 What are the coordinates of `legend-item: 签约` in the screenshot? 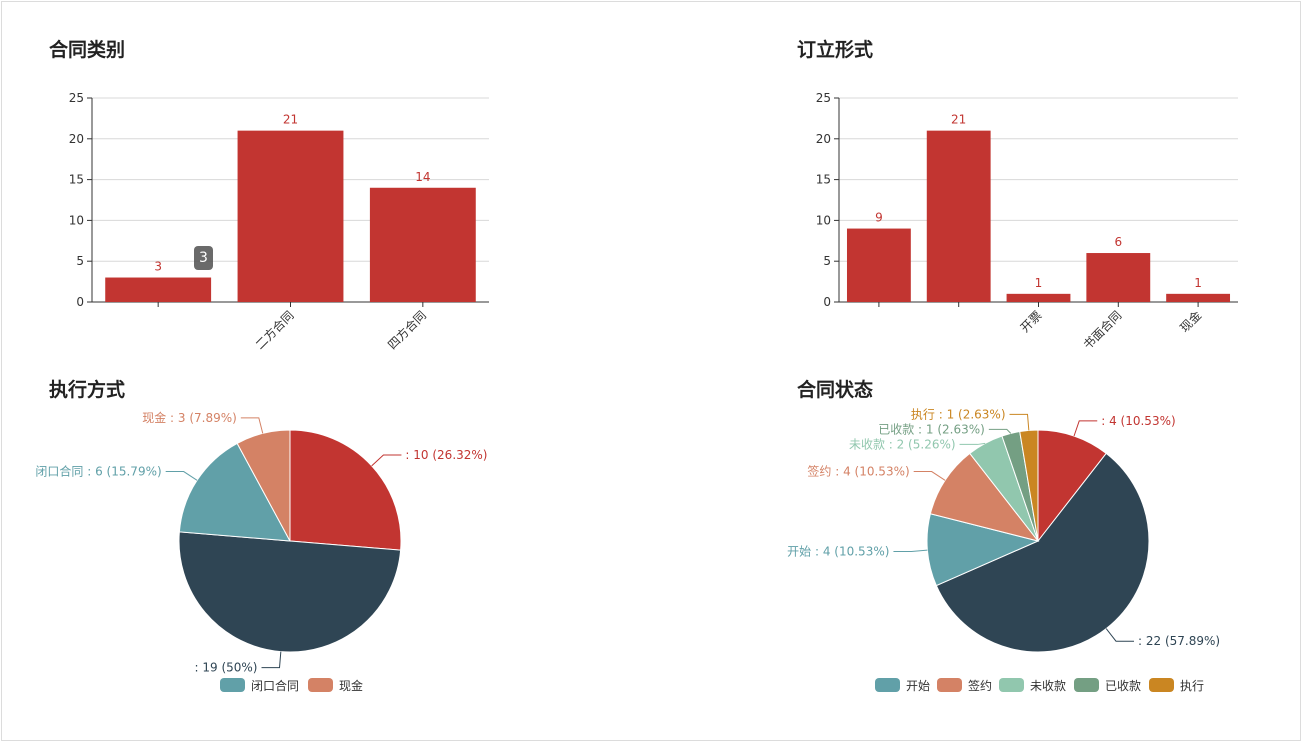 It's located at (964, 685).